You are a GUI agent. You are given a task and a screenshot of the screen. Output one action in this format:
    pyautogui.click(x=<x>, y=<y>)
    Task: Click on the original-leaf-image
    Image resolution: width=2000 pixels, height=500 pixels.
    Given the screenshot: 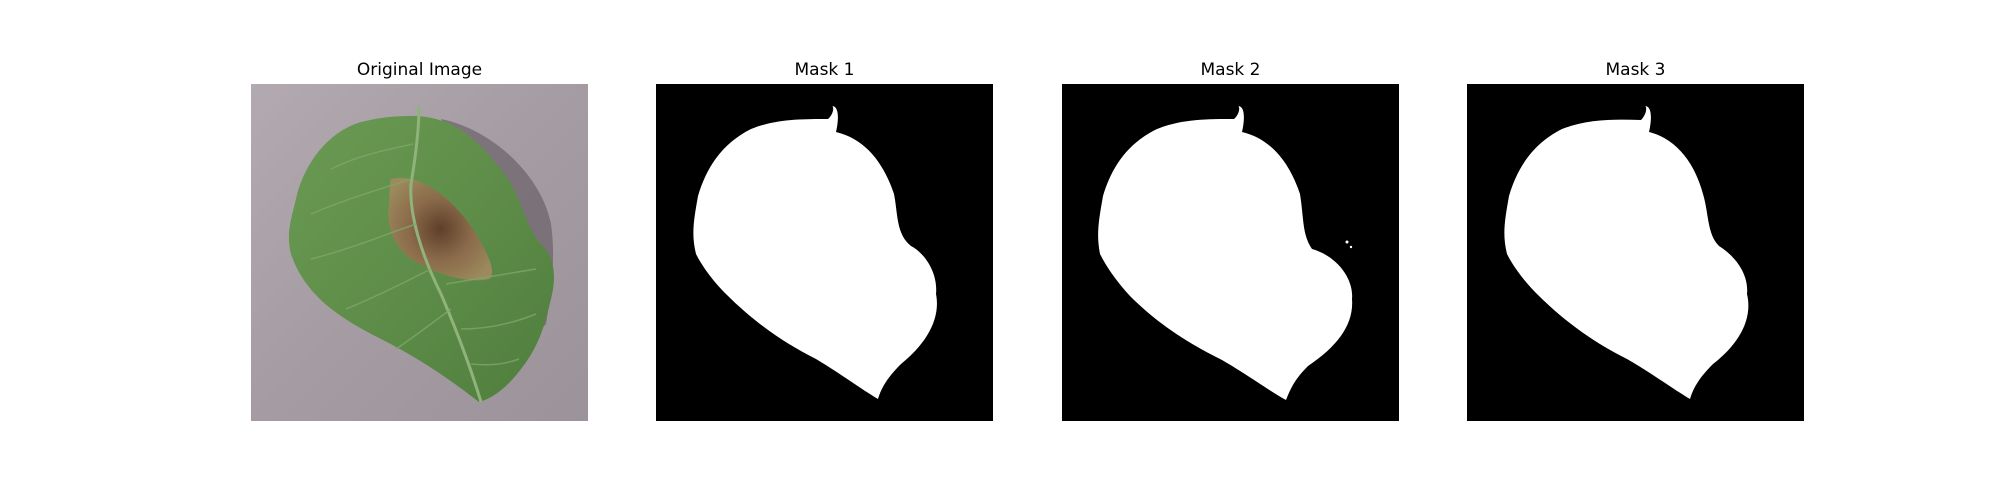 What is the action you would take?
    pyautogui.click(x=419, y=252)
    